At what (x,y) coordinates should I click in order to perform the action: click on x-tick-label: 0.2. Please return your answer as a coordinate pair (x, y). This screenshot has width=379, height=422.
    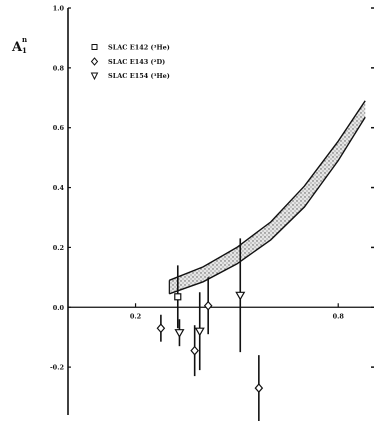
    Looking at the image, I should click on (135, 316).